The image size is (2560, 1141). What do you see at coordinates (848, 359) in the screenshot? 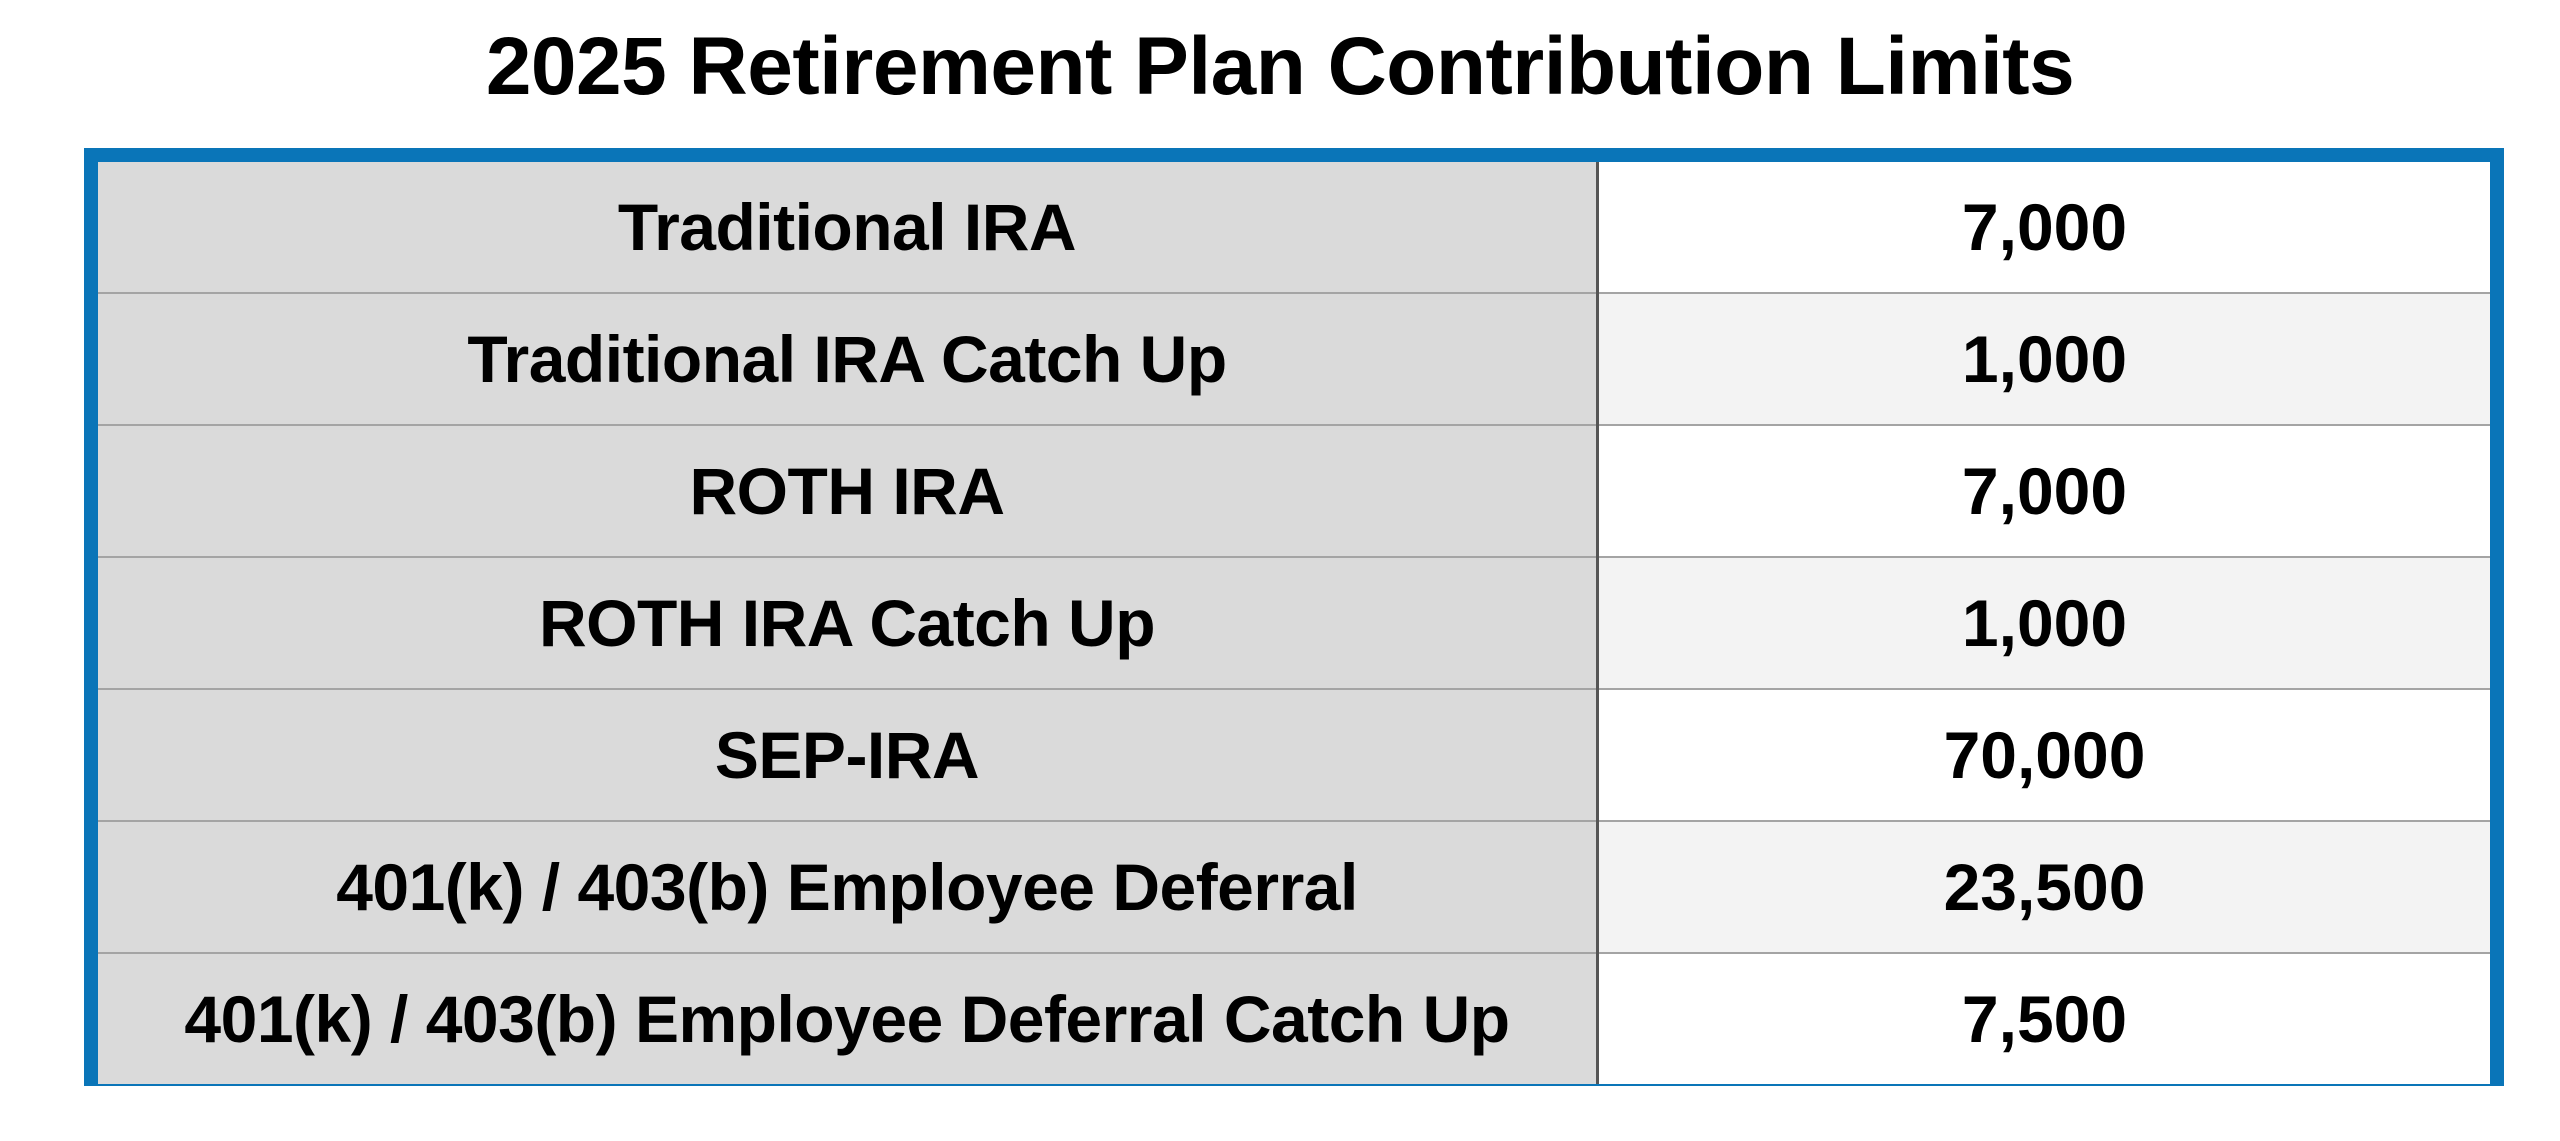
I see `plan-name-cell: Traditional IRA Catch Up` at bounding box center [848, 359].